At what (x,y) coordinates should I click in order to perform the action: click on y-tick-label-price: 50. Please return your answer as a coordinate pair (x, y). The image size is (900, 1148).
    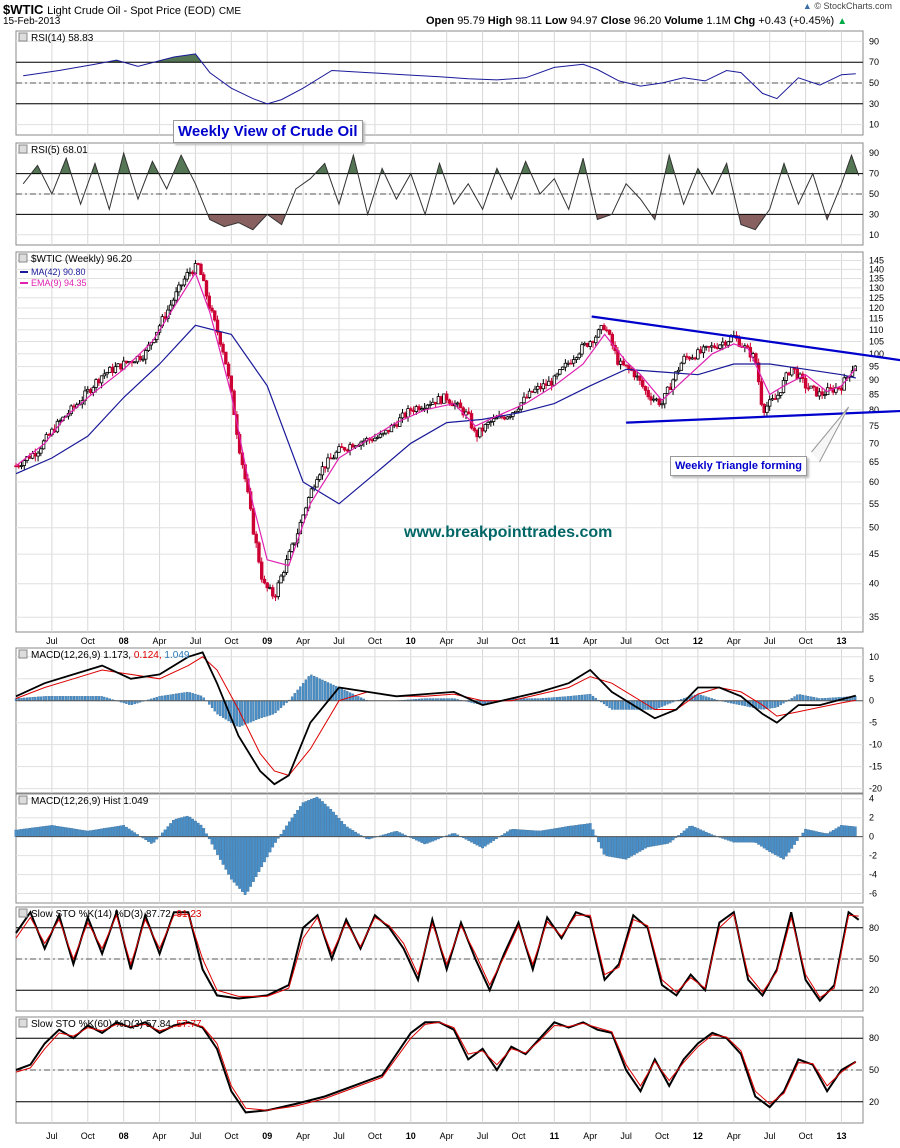
    Looking at the image, I should click on (874, 528).